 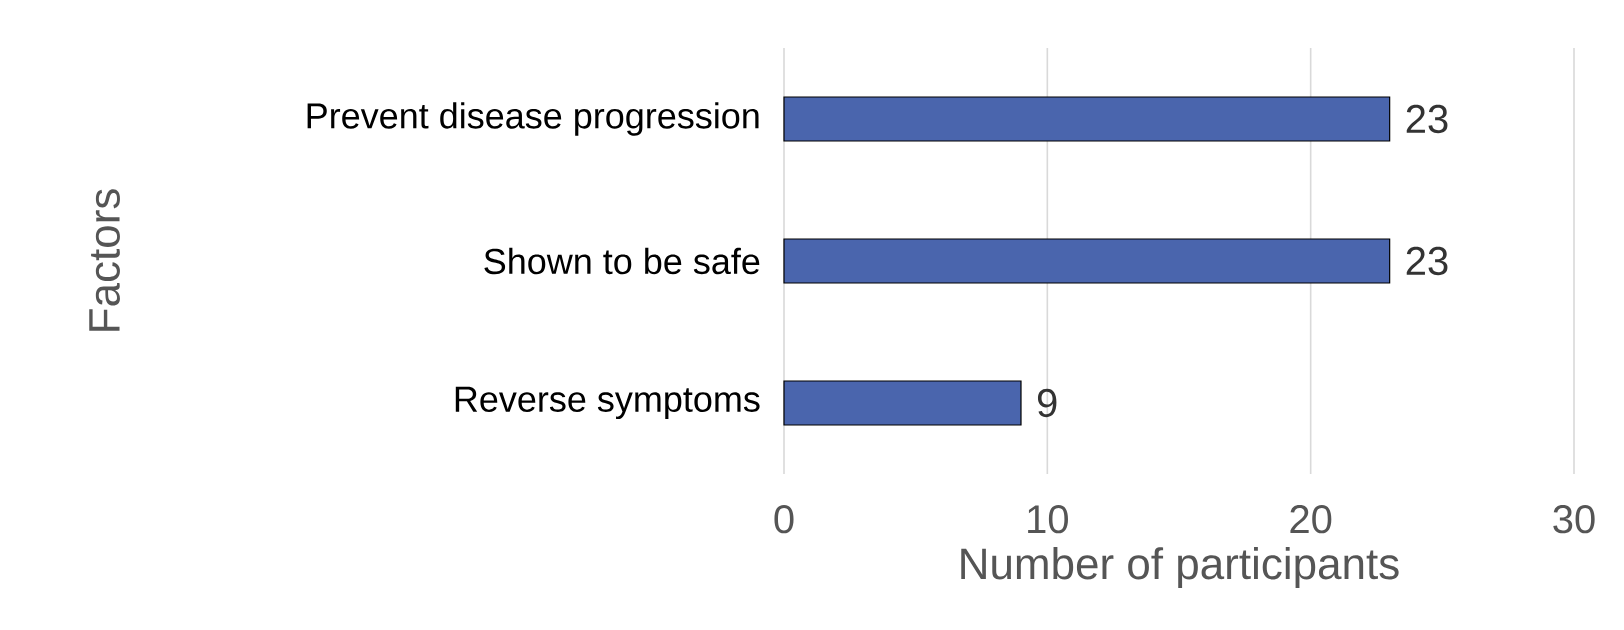 I want to click on x-axis-title: Number of participants, so click(x=1180, y=568).